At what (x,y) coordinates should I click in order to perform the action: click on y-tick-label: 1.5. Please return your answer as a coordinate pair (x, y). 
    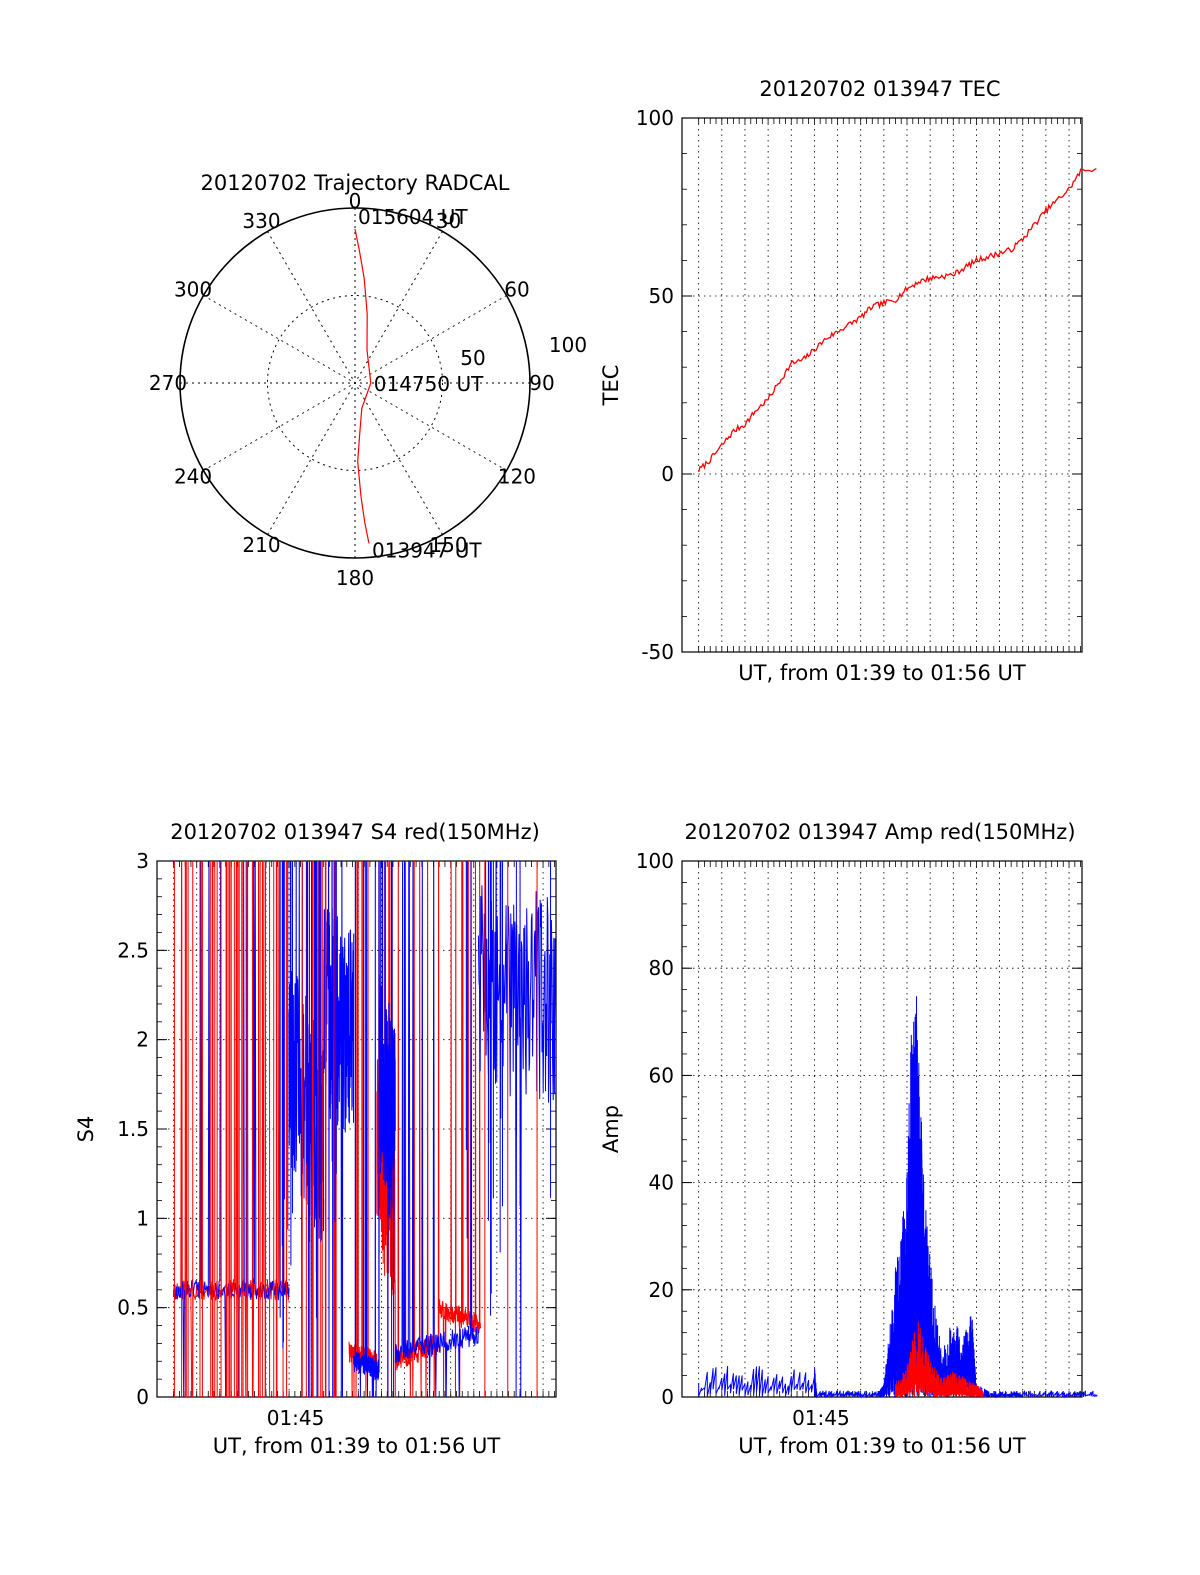
    Looking at the image, I should click on (133, 1129).